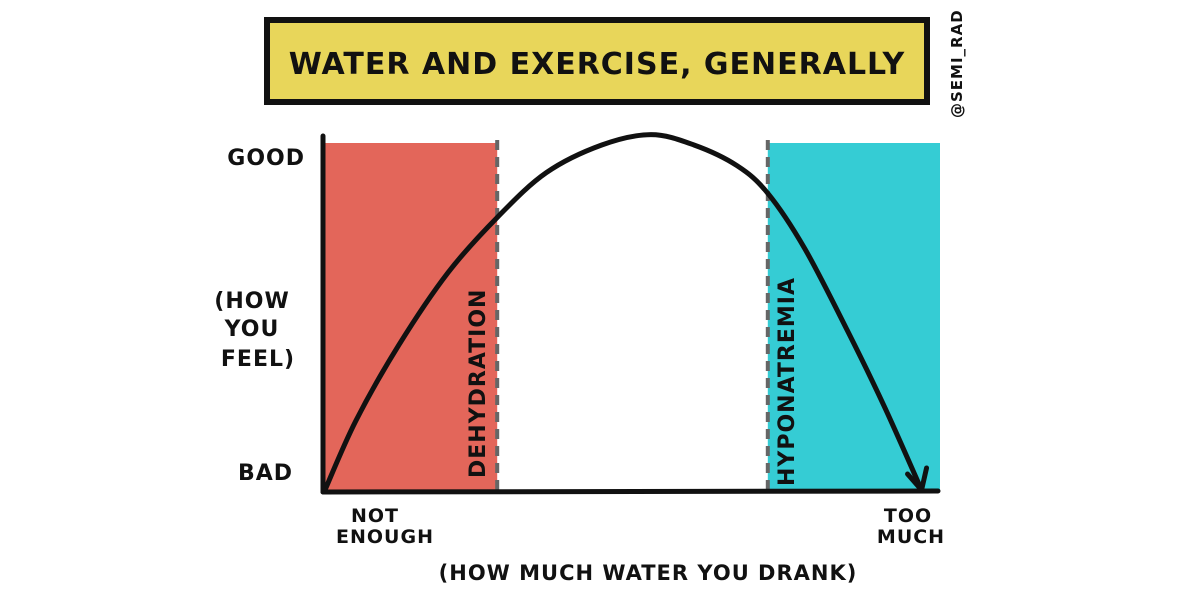  I want to click on x-tick-high-line-2: MUCH, so click(911, 537).